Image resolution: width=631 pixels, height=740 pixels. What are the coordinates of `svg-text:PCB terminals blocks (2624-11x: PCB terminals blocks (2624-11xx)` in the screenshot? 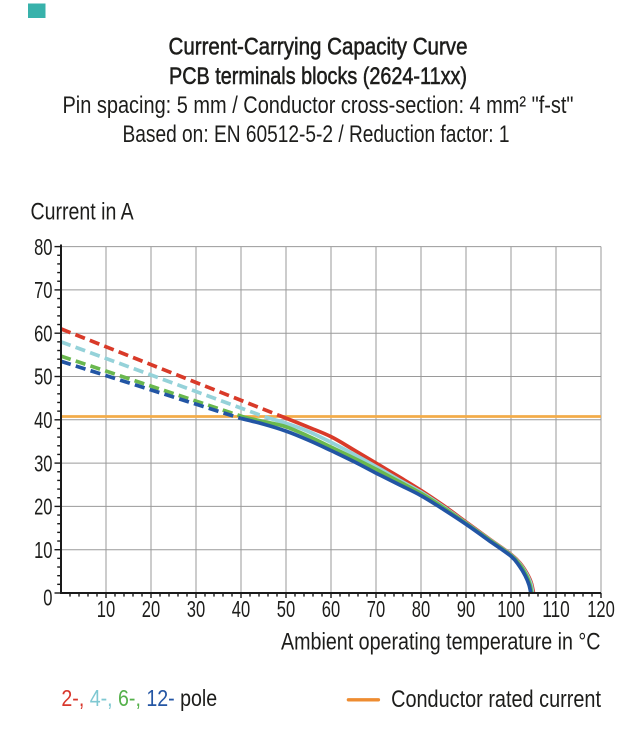 It's located at (318, 76).